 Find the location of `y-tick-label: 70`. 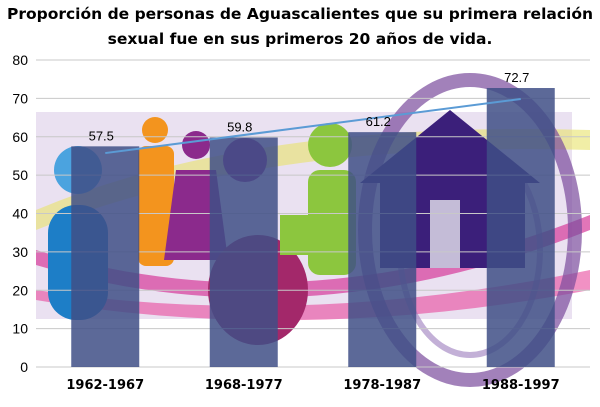

y-tick-label: 70 is located at coordinates (20, 98).